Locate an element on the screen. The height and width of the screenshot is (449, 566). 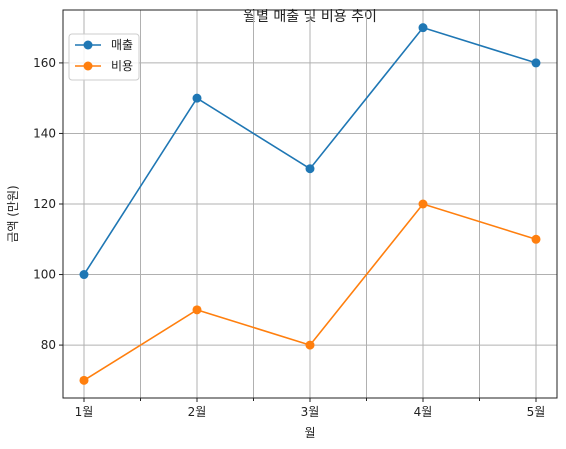
y-tick-label: 80 is located at coordinates (48, 345).